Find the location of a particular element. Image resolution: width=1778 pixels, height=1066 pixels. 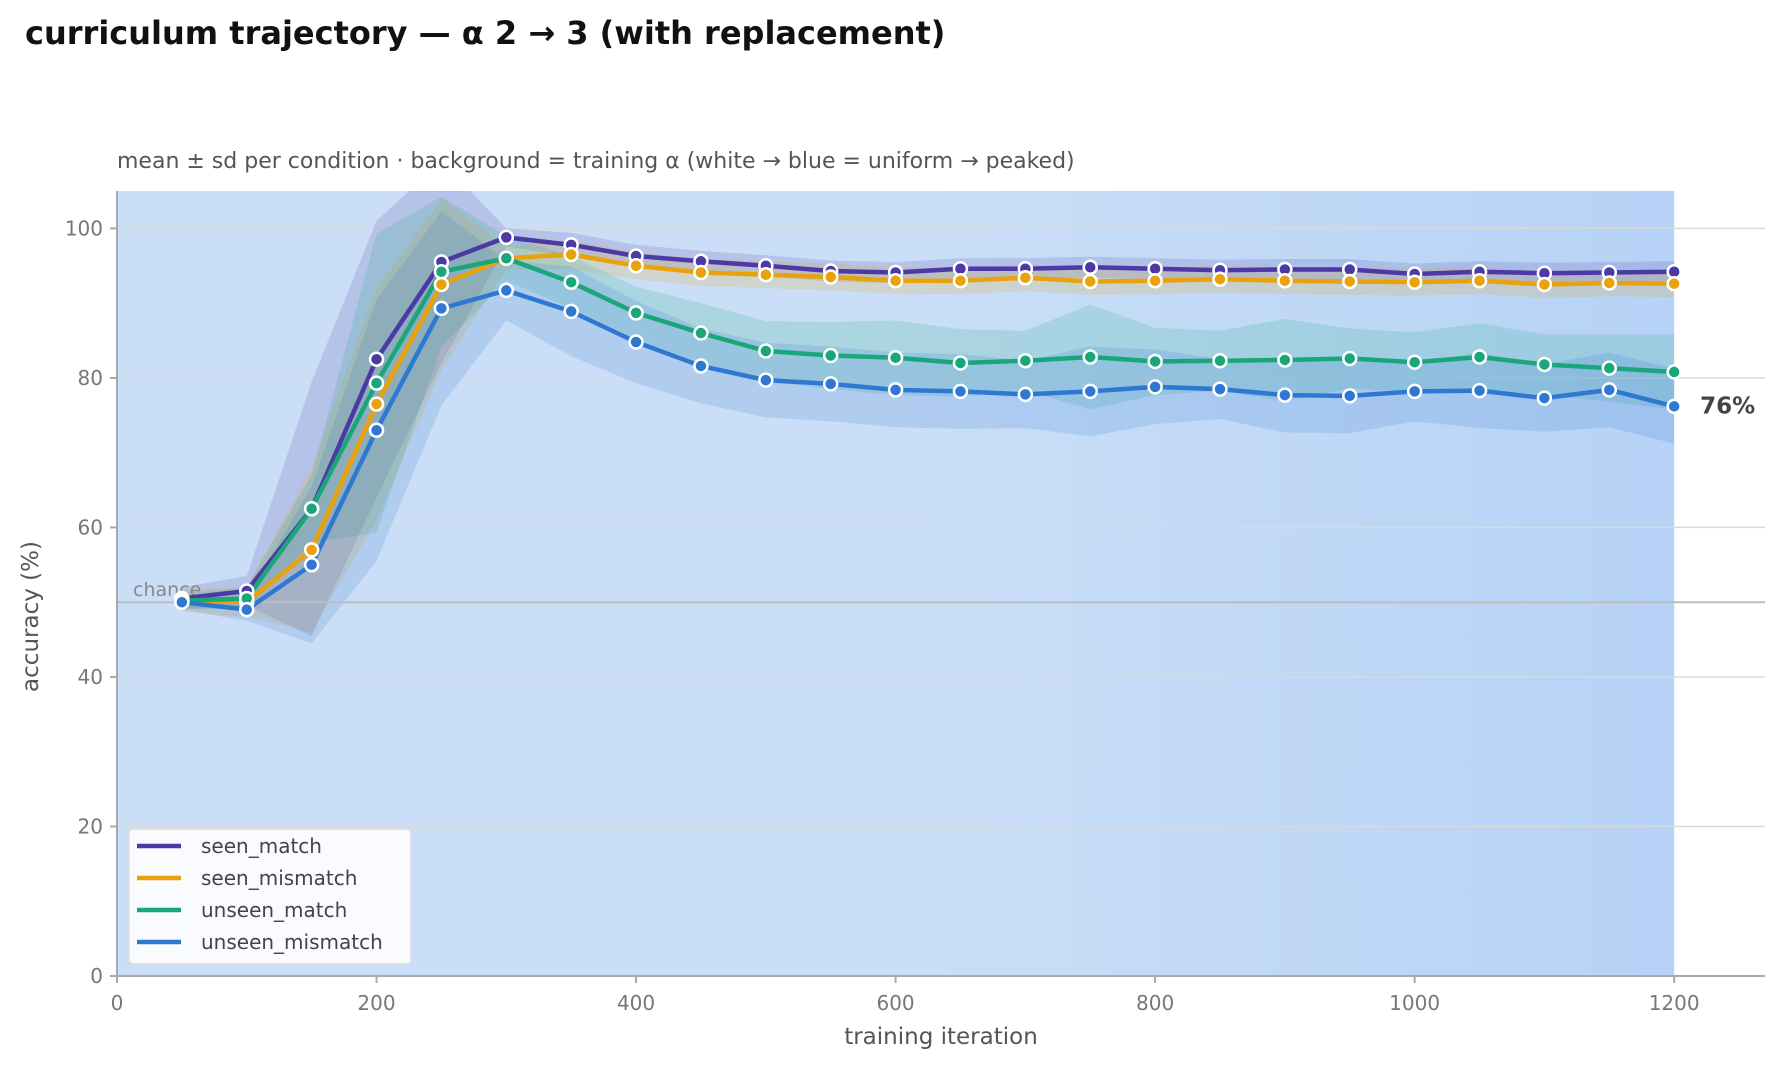

x-tick-label: 0 is located at coordinates (117, 1003).